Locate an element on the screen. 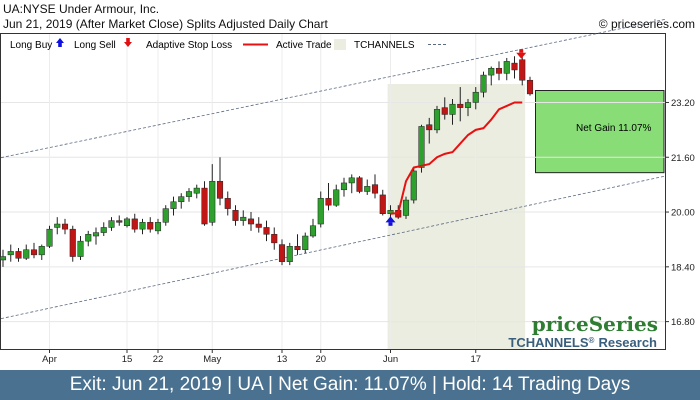 Image resolution: width=700 pixels, height=400 pixels. priceseries-logo: priceSeries is located at coordinates (595, 324).